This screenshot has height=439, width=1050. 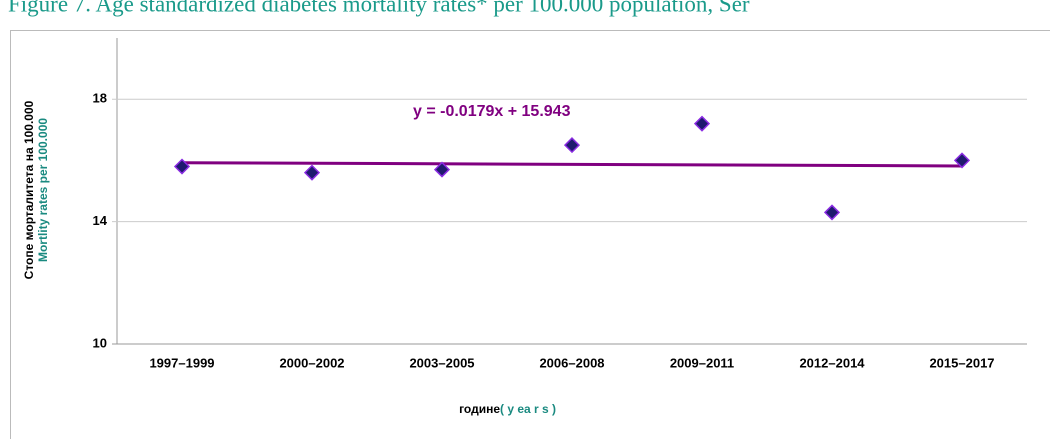 I want to click on y-tick-label: 14, so click(x=100, y=220).